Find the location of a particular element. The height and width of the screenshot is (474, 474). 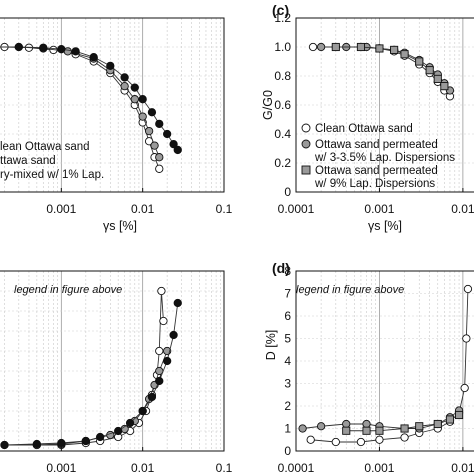

y-tick-label: 3 is located at coordinates (287, 384).